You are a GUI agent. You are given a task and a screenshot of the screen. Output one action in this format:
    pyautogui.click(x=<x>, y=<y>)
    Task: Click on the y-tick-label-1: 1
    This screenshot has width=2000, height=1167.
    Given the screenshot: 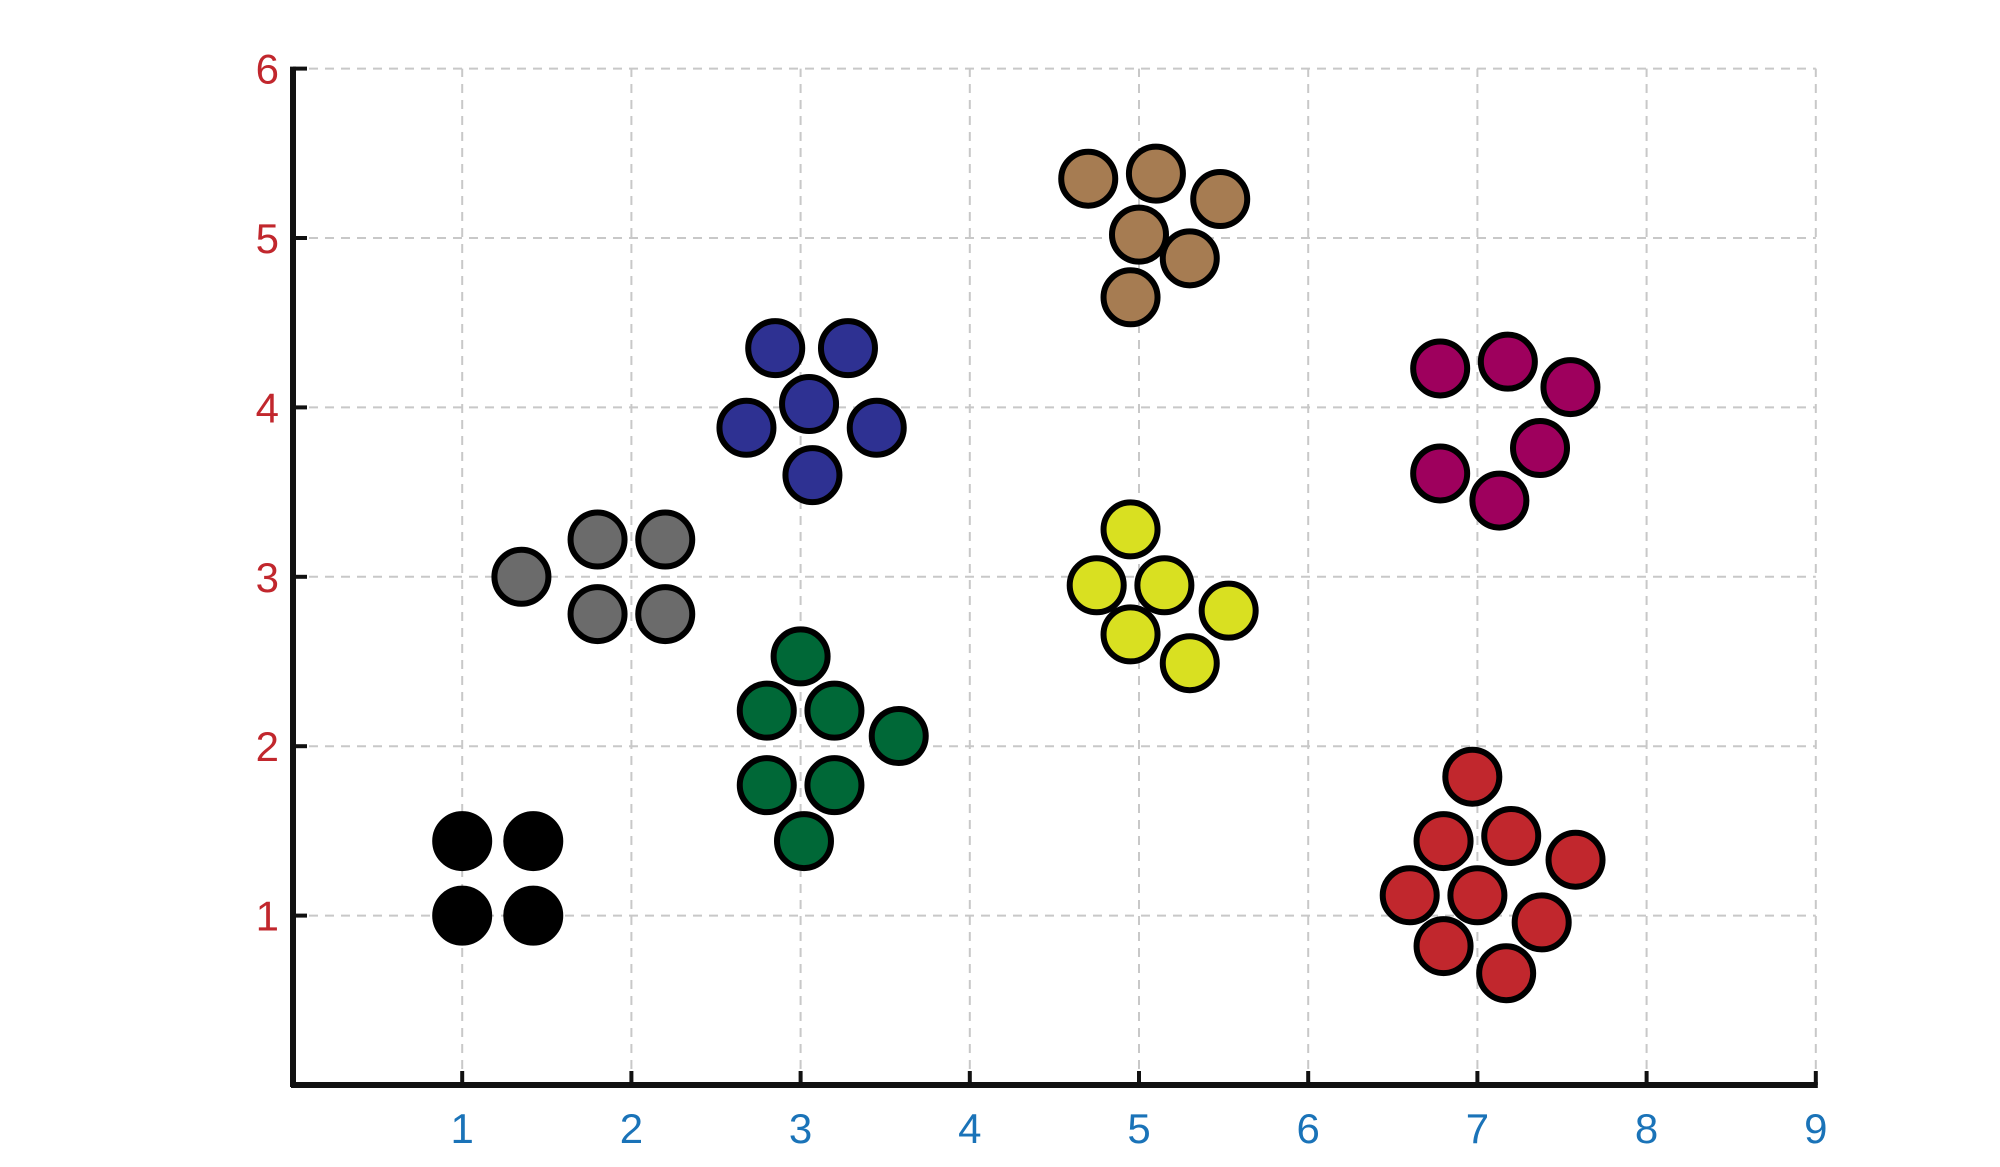 What is the action you would take?
    pyautogui.click(x=267, y=916)
    